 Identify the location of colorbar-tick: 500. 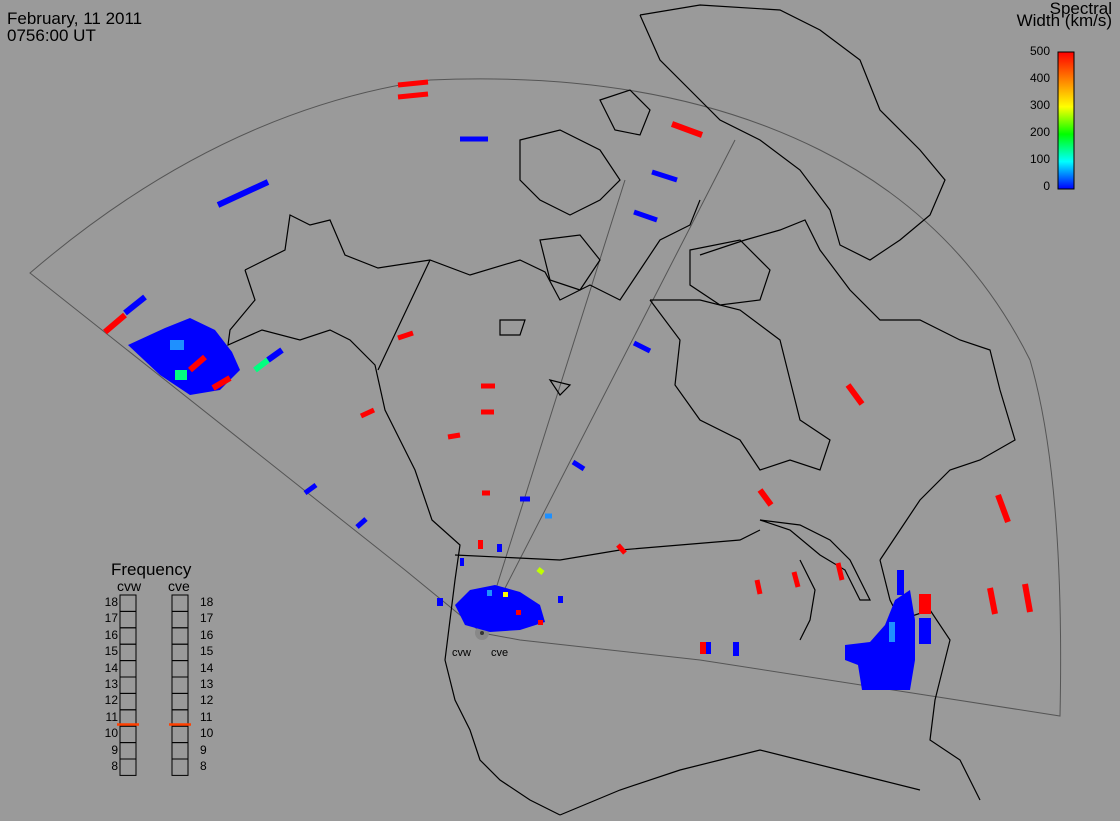
(1039, 51).